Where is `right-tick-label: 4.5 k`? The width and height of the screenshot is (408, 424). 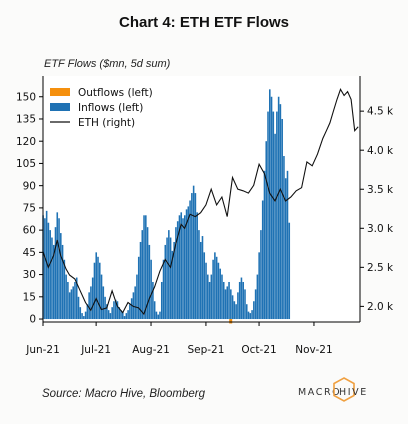 right-tick-label: 4.5 k is located at coordinates (380, 112).